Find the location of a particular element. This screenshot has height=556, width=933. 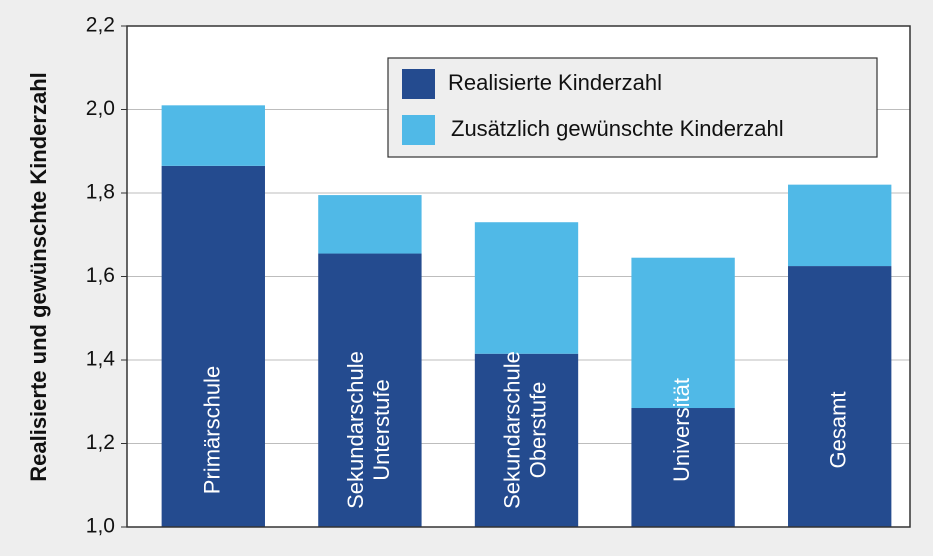

y-tick-label: 1,0 is located at coordinates (100, 526).